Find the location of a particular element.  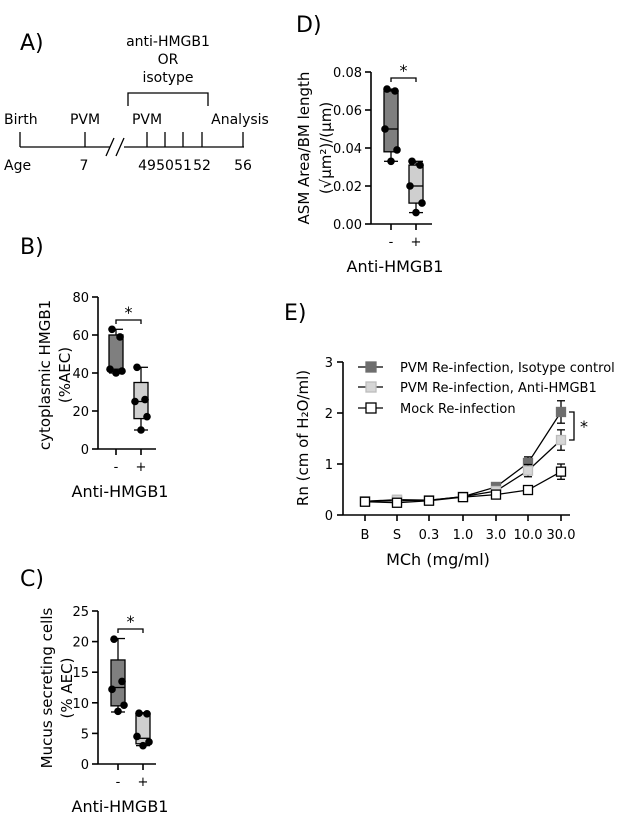

age-50: 50 is located at coordinates (165, 166).